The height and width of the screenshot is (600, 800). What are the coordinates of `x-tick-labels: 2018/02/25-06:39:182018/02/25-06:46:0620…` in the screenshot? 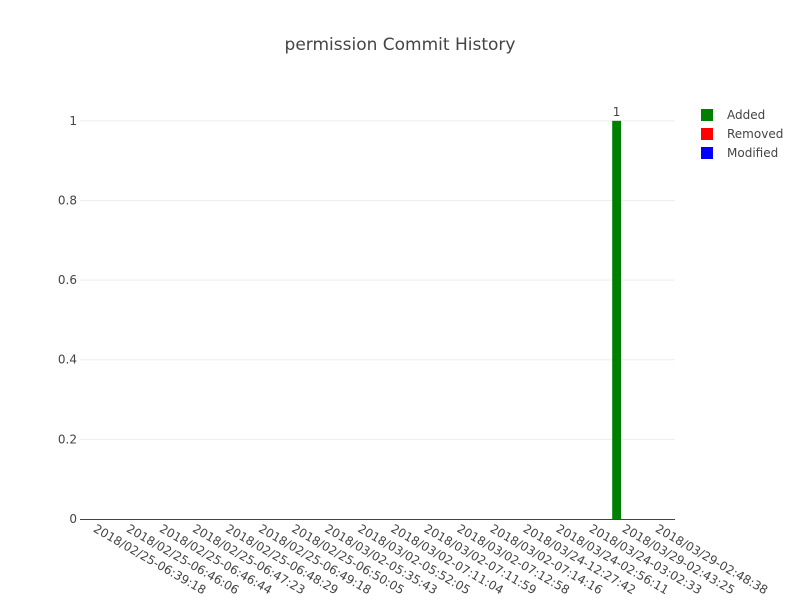 It's located at (430, 559).